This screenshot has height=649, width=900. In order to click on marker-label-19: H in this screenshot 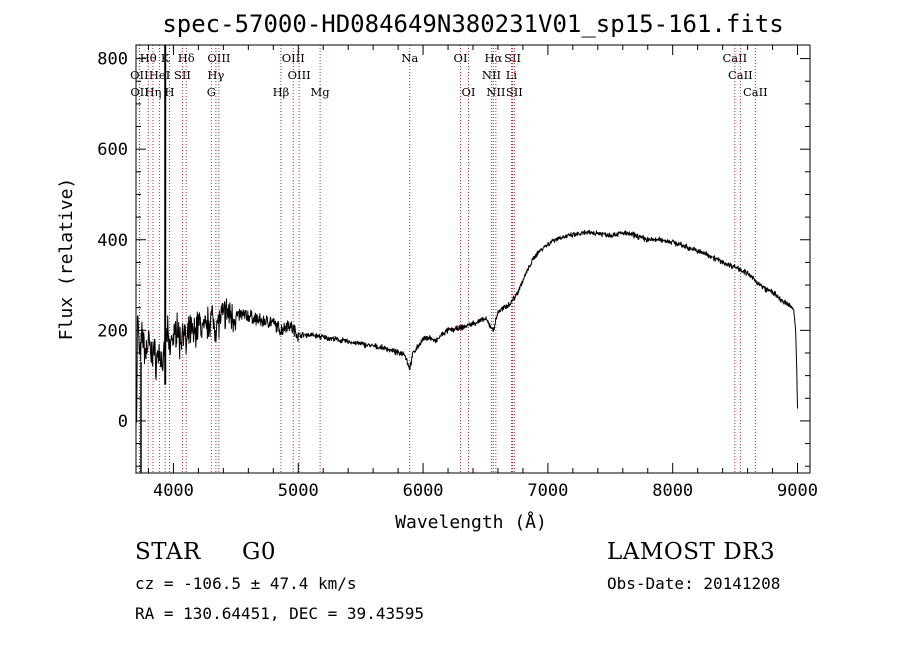, I will do `click(170, 92)`.